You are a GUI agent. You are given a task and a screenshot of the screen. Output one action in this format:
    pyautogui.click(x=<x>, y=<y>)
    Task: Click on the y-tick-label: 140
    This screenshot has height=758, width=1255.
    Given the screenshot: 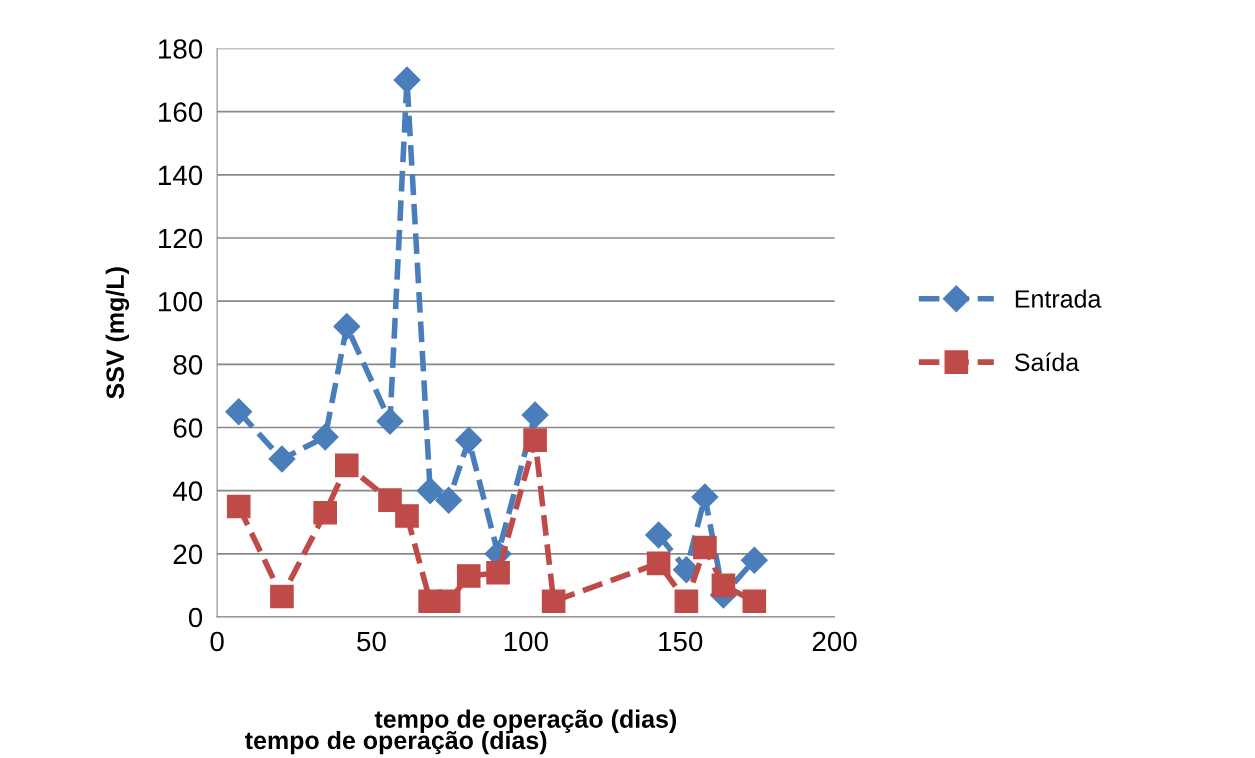 What is the action you would take?
    pyautogui.click(x=181, y=175)
    